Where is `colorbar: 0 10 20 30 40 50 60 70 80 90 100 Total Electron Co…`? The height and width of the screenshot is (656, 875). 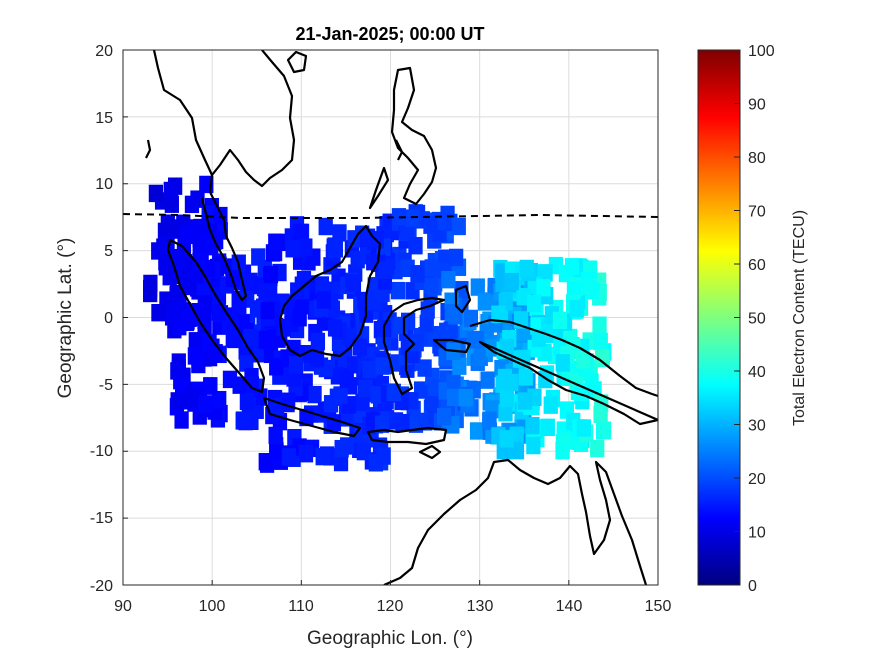
colorbar: 0 10 20 30 40 50 60 70 80 90 100 Total Electron Co… is located at coordinates (752, 319).